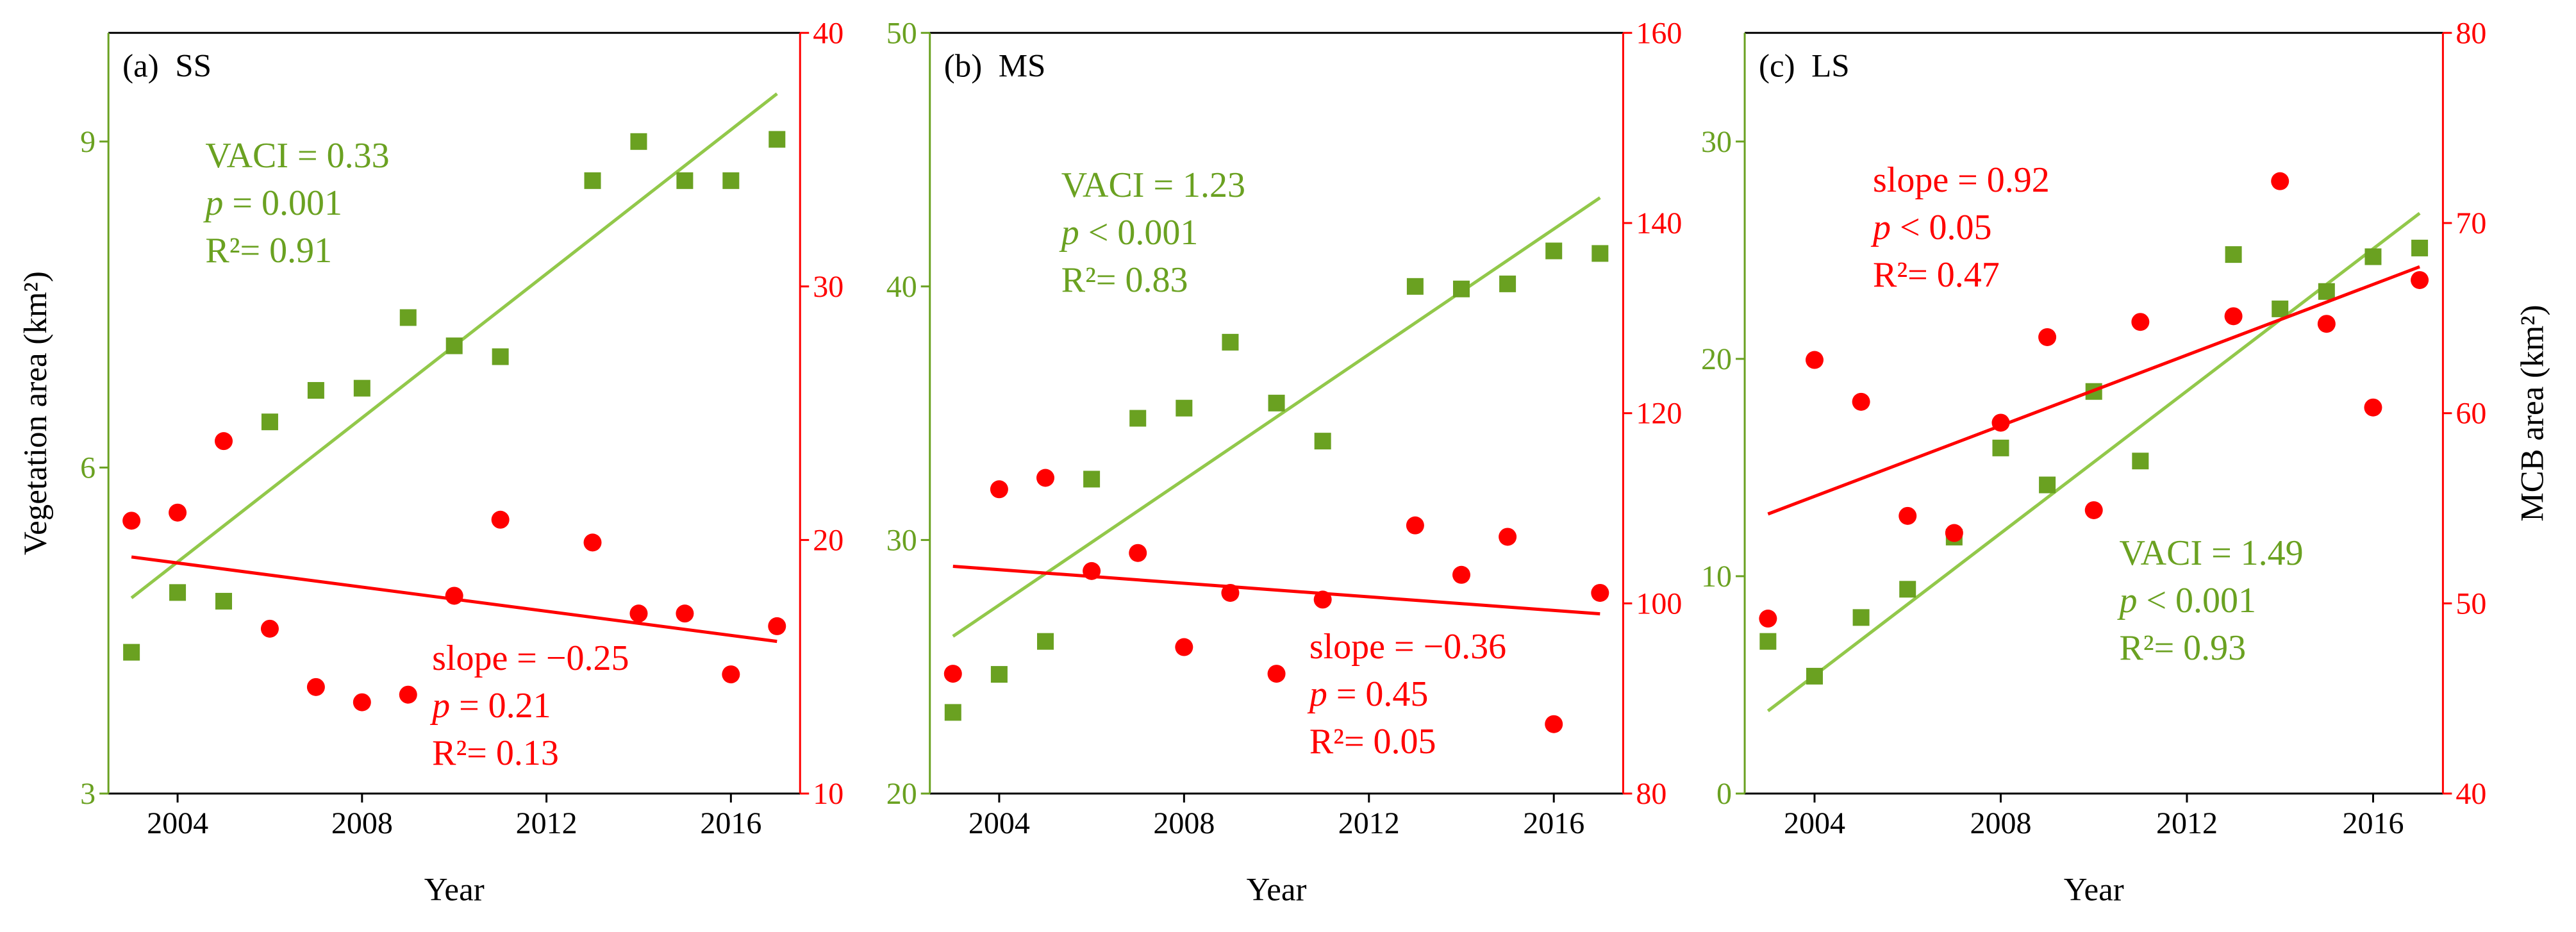  What do you see at coordinates (1932, 228) in the screenshot?
I see `annotation-line: p < 0.05` at bounding box center [1932, 228].